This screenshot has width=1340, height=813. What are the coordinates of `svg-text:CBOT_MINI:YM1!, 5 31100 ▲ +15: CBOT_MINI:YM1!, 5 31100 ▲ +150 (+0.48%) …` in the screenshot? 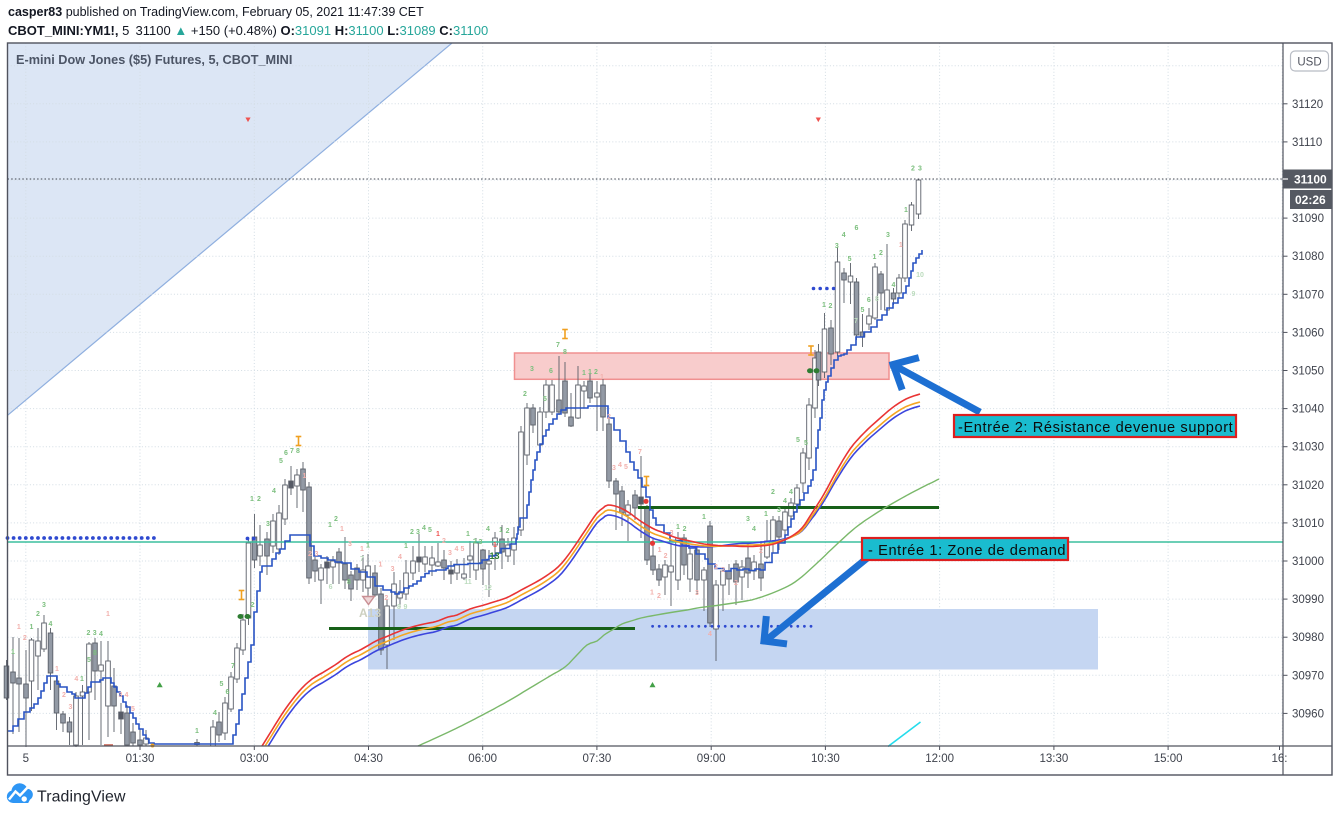 It's located at (248, 30).